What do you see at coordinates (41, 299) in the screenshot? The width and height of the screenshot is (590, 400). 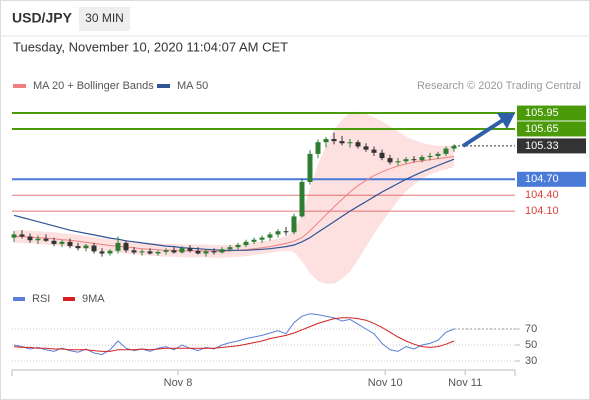 I see `legend-label: RSI` at bounding box center [41, 299].